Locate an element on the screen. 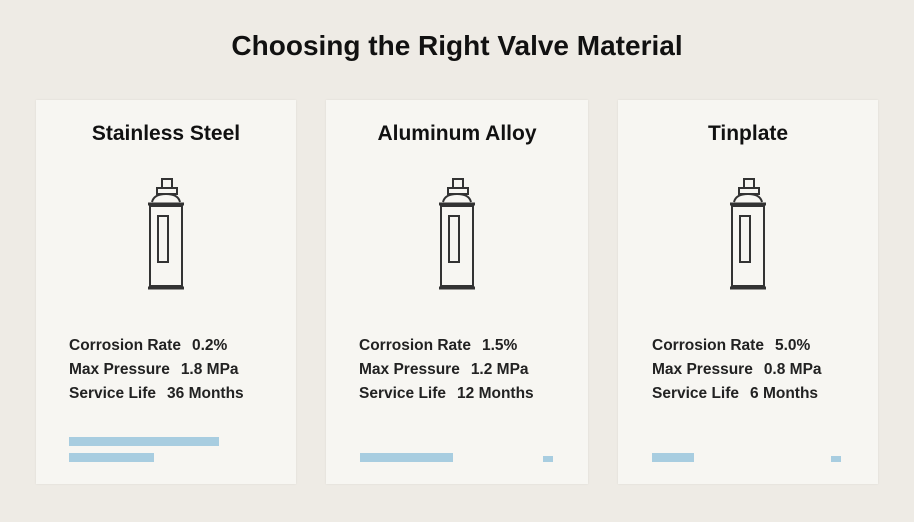  card-title: Aluminum Alloy is located at coordinates (457, 133).